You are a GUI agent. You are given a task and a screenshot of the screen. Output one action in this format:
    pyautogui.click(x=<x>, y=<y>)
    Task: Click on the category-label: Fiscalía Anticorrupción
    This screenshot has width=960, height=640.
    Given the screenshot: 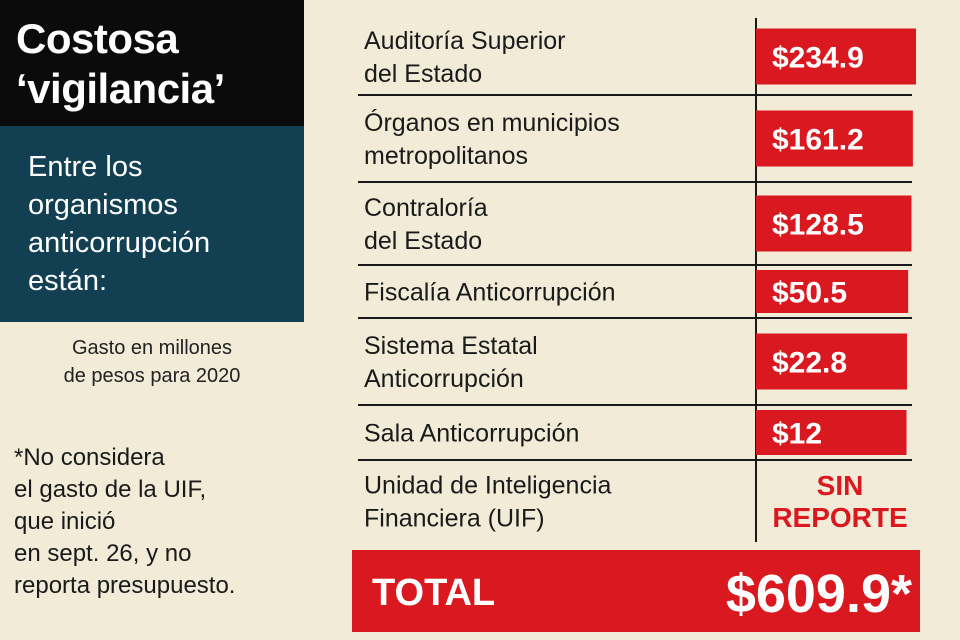 What is the action you would take?
    pyautogui.click(x=490, y=293)
    